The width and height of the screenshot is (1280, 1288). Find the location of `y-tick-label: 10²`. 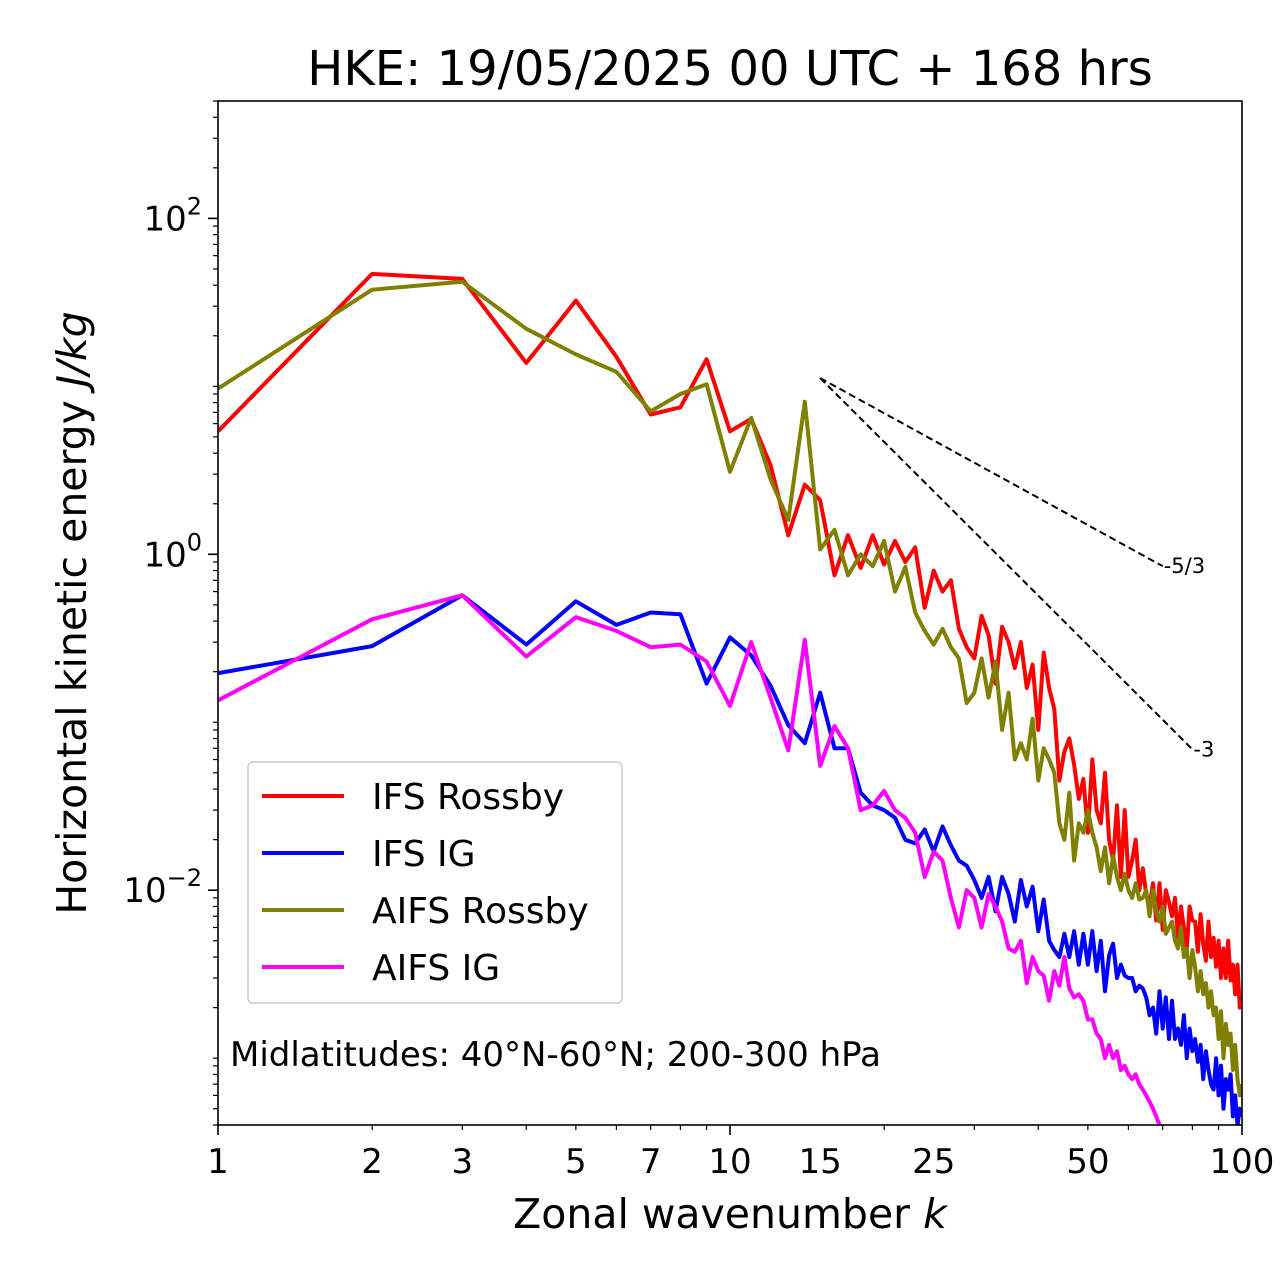

y-tick-label: 10² is located at coordinates (172, 215).